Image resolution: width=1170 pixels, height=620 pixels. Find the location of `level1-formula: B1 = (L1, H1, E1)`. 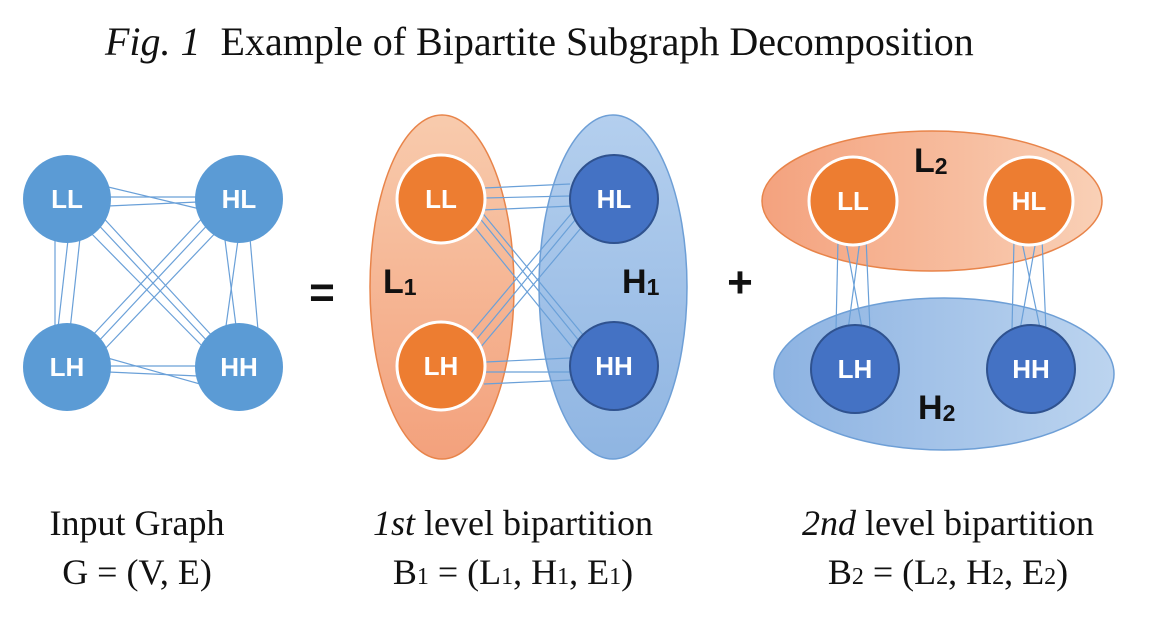

level1-formula: B1 = (L1, H1, E1) is located at coordinates (513, 572).